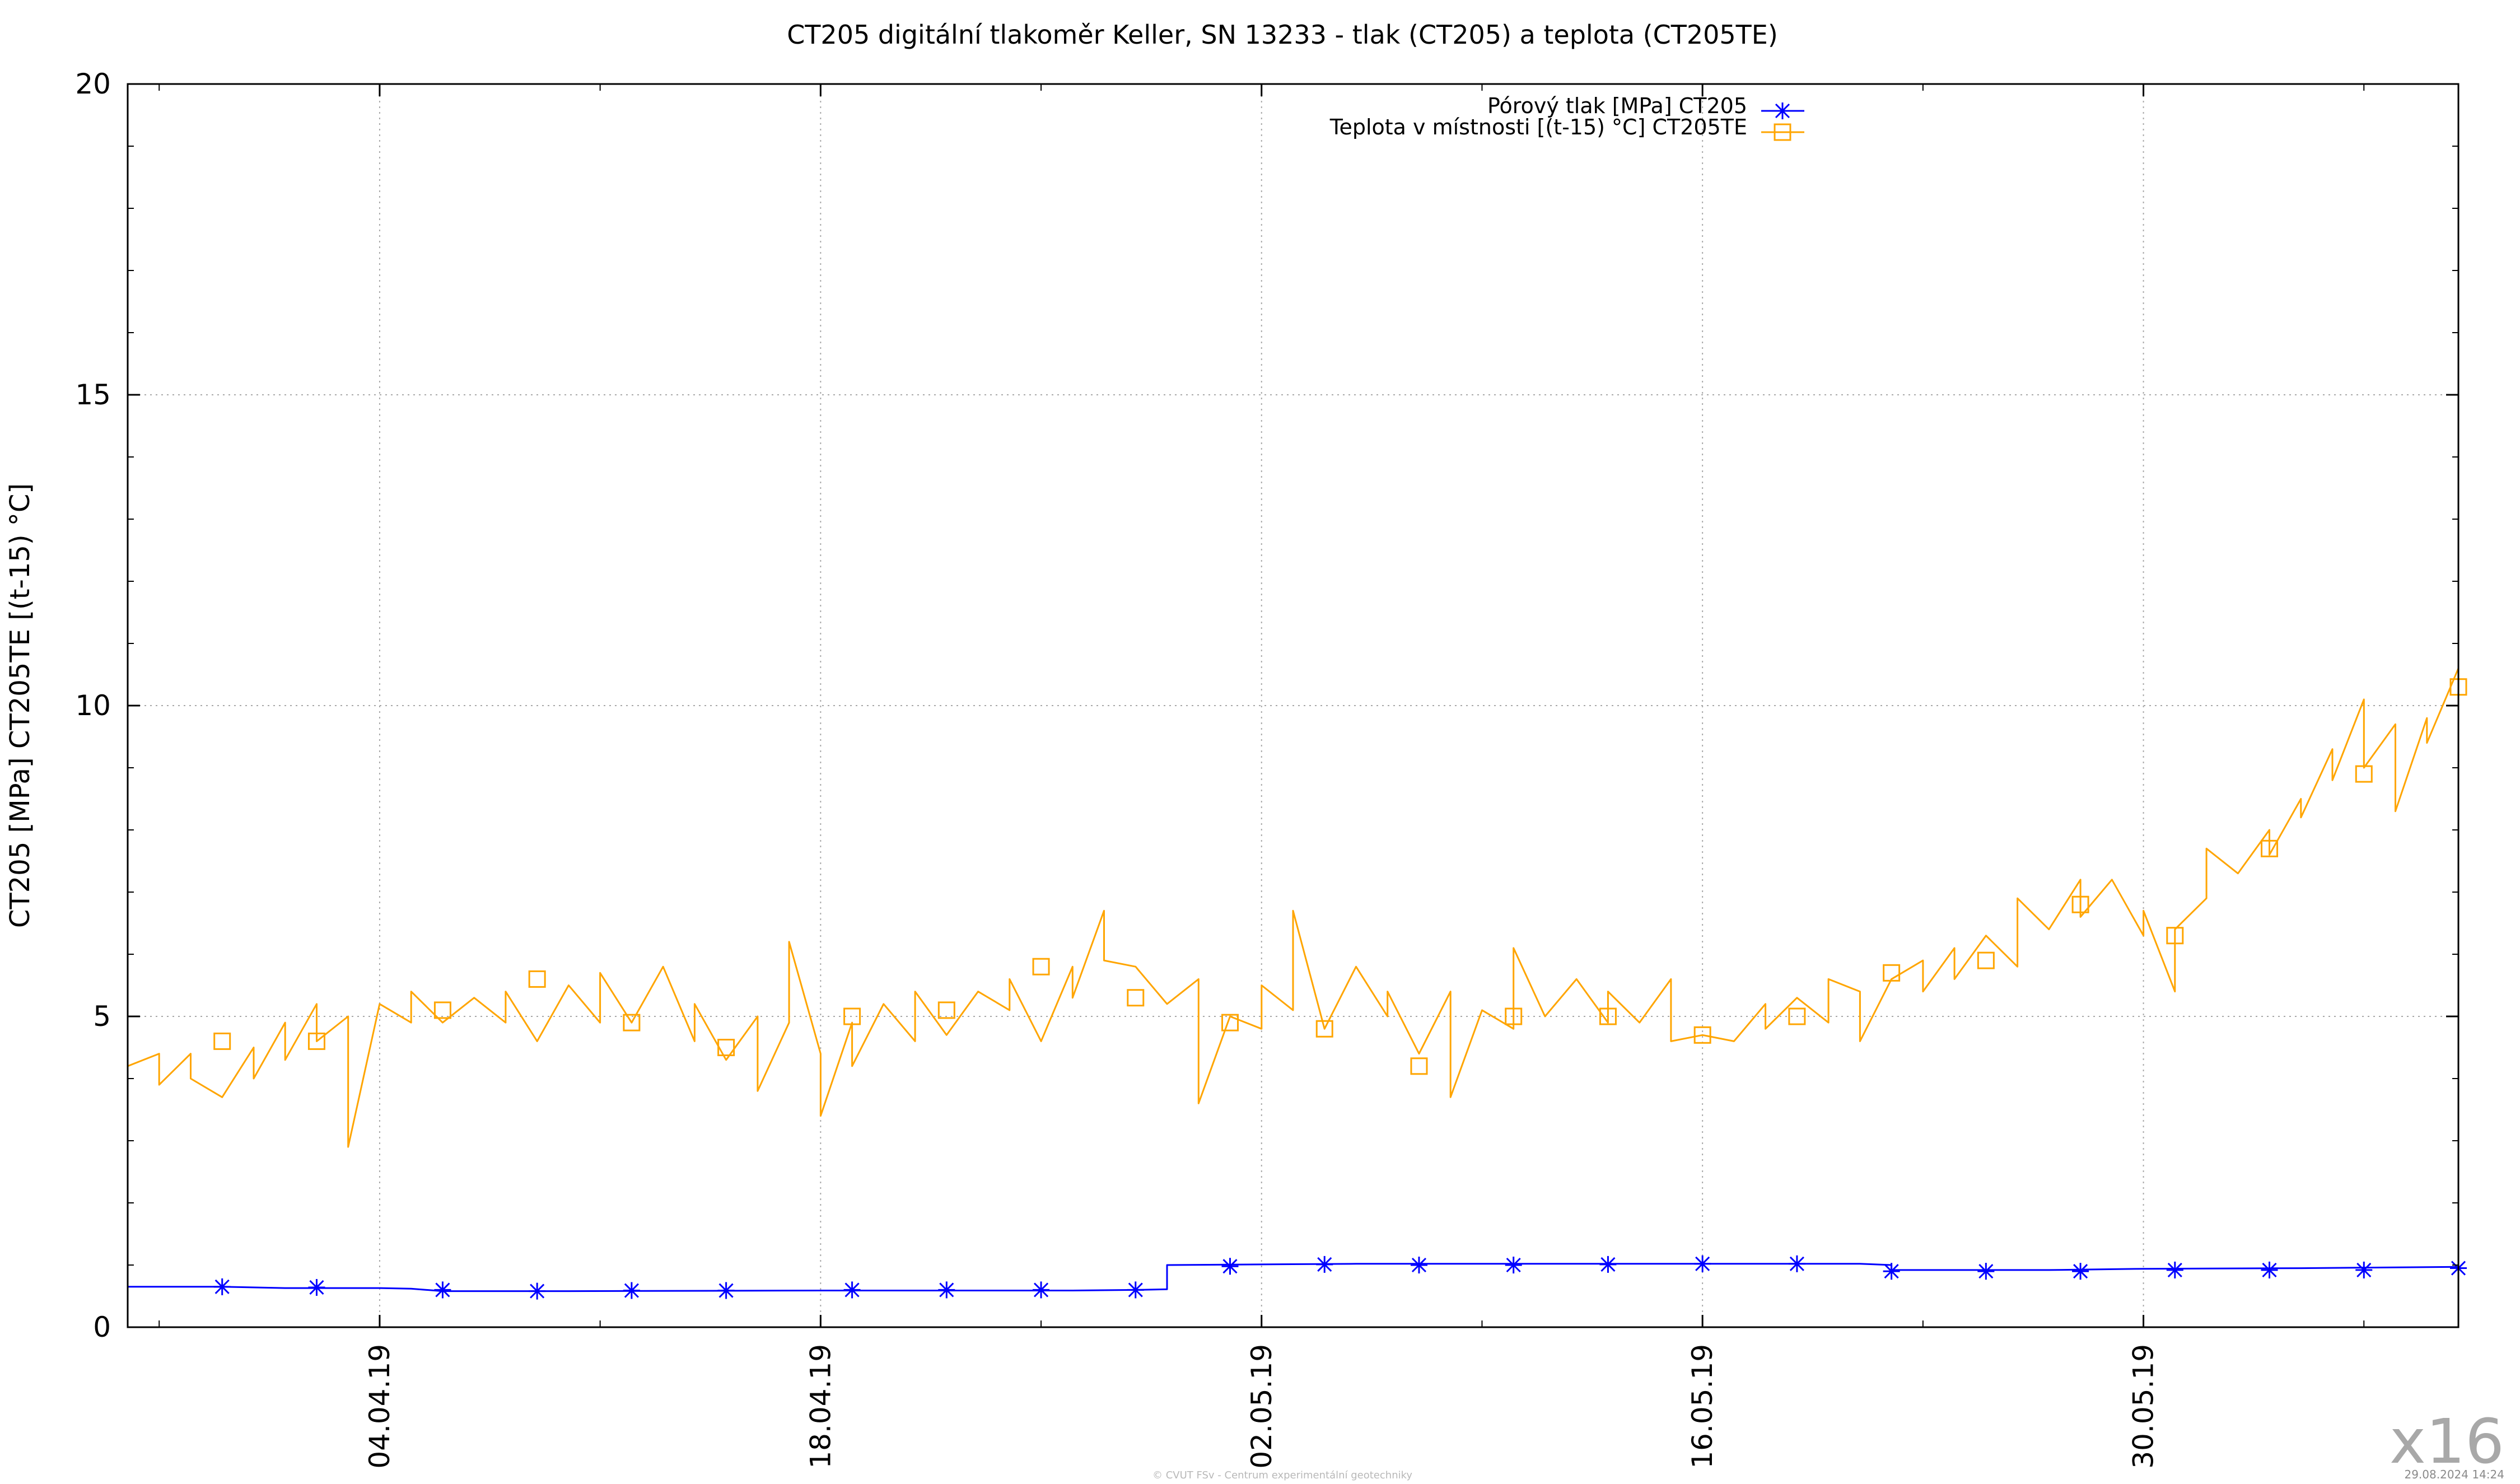 The height and width of the screenshot is (1484, 2520). What do you see at coordinates (20, 706) in the screenshot?
I see `y-axis-label: CT205 [MPa] CT205TE [(t-15) °C]` at bounding box center [20, 706].